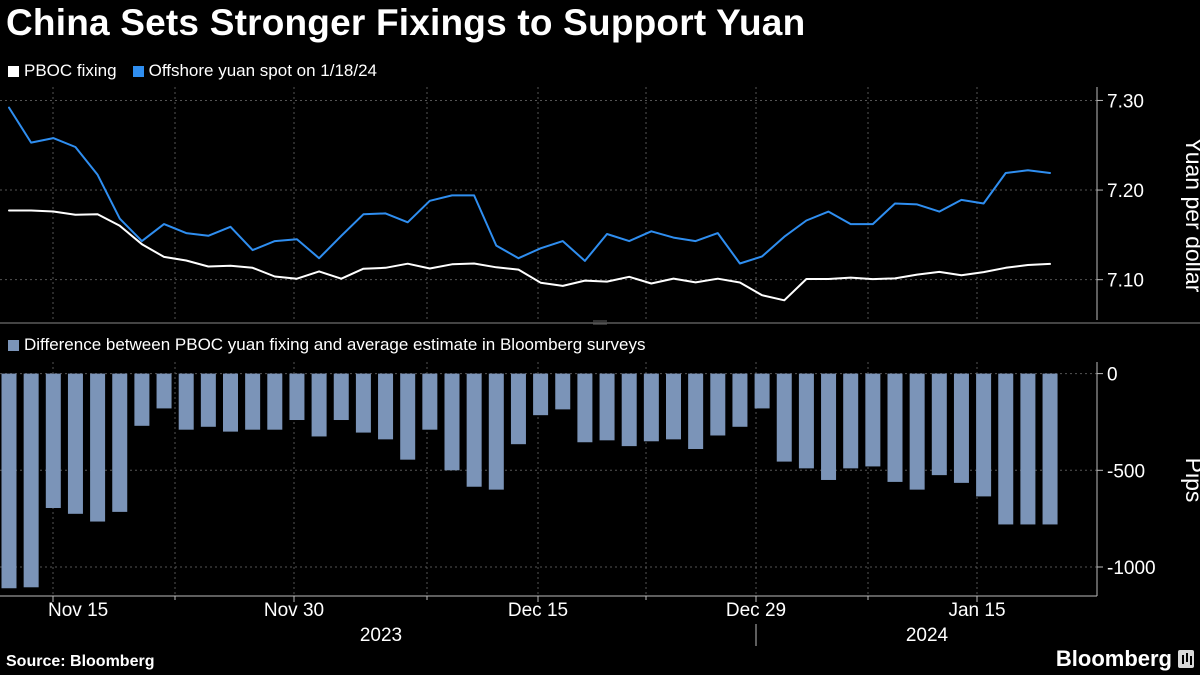 Image resolution: width=1200 pixels, height=675 pixels. I want to click on top-y-tick-label: 7.10, so click(1125, 281).